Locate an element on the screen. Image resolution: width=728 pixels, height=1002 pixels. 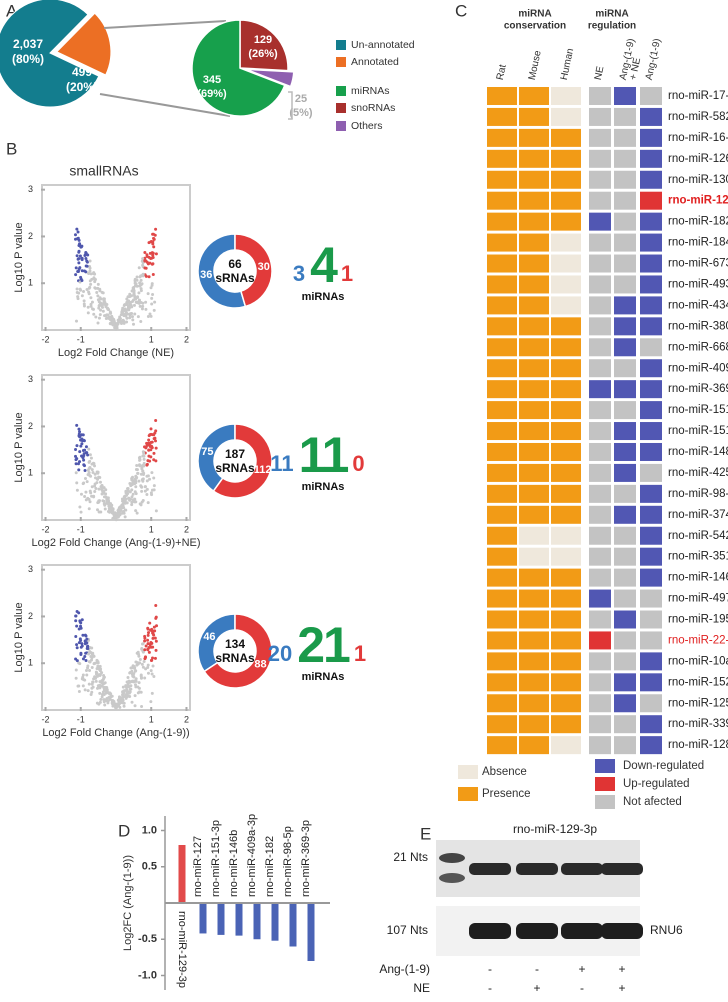
ladder-band is located at coordinates (452, 878).